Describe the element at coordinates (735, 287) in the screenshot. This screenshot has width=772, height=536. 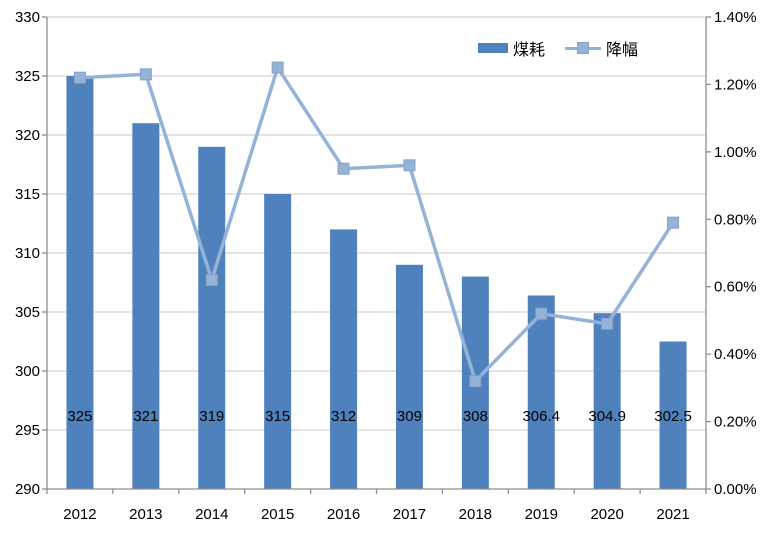
I see `right-axis-tick-label: 0.60%` at that location.